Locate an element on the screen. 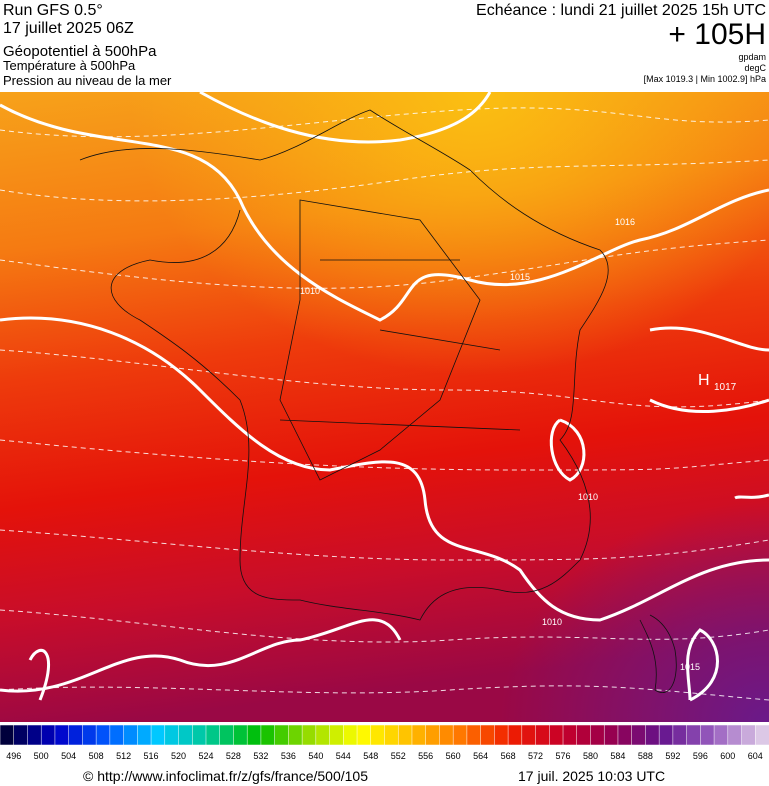 This screenshot has height=786, width=769. scale-label: 544 is located at coordinates (343, 756).